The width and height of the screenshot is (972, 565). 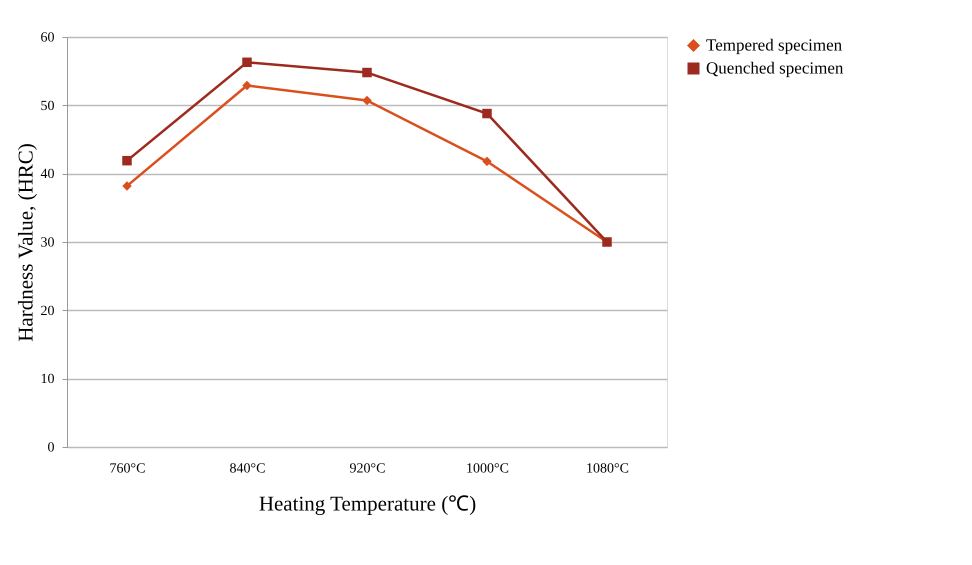 I want to click on y-tick-label: 0, so click(x=51, y=448).